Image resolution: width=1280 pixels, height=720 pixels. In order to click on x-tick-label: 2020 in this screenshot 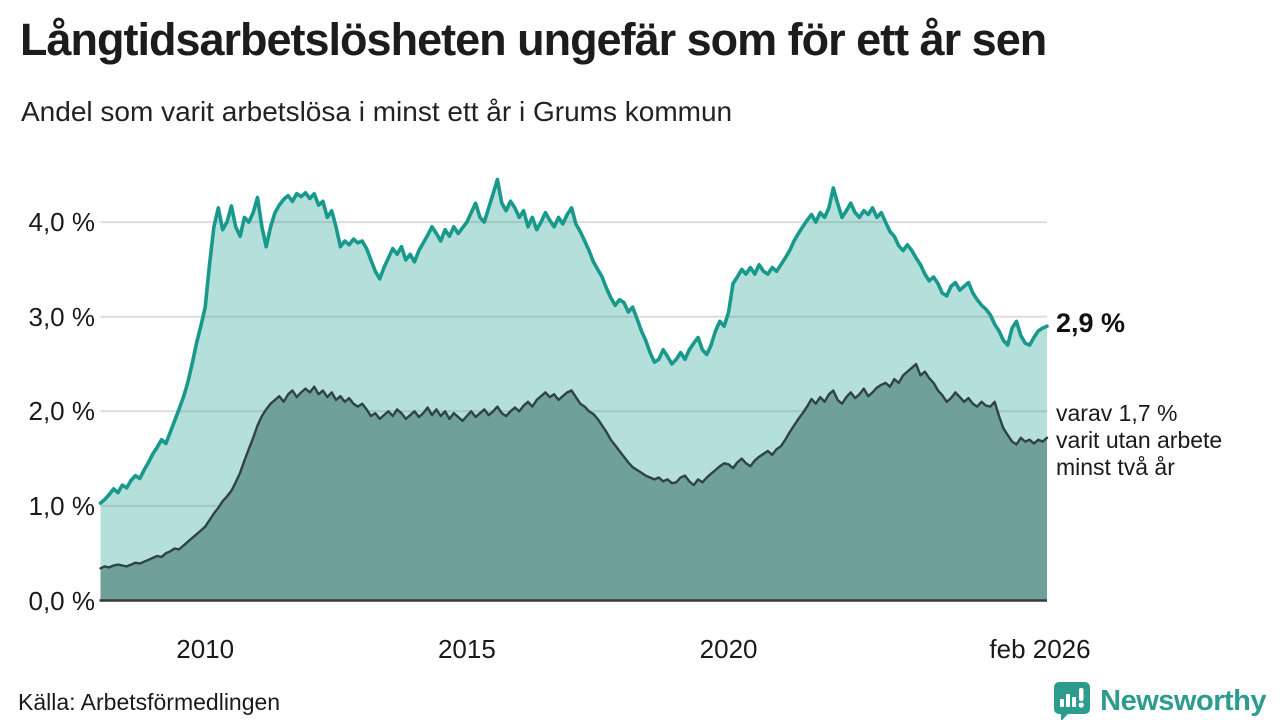, I will do `click(728, 649)`.